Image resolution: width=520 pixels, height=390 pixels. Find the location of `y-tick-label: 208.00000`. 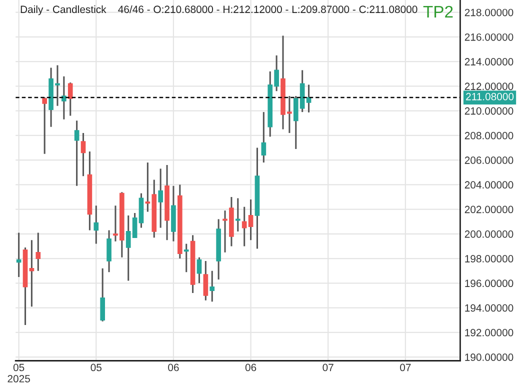

y-tick-label: 208.00000 is located at coordinates (489, 136).